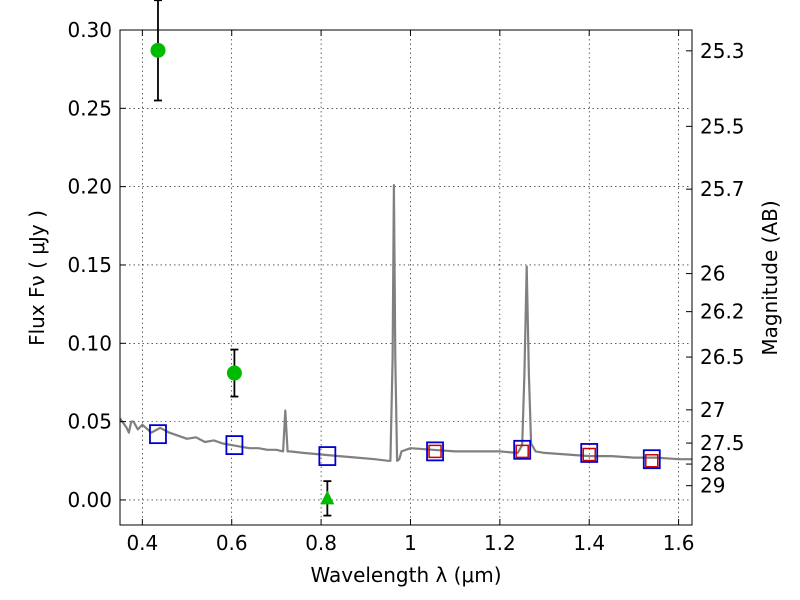  Describe the element at coordinates (712, 410) in the screenshot. I see `y2-tick-label: 27` at that location.